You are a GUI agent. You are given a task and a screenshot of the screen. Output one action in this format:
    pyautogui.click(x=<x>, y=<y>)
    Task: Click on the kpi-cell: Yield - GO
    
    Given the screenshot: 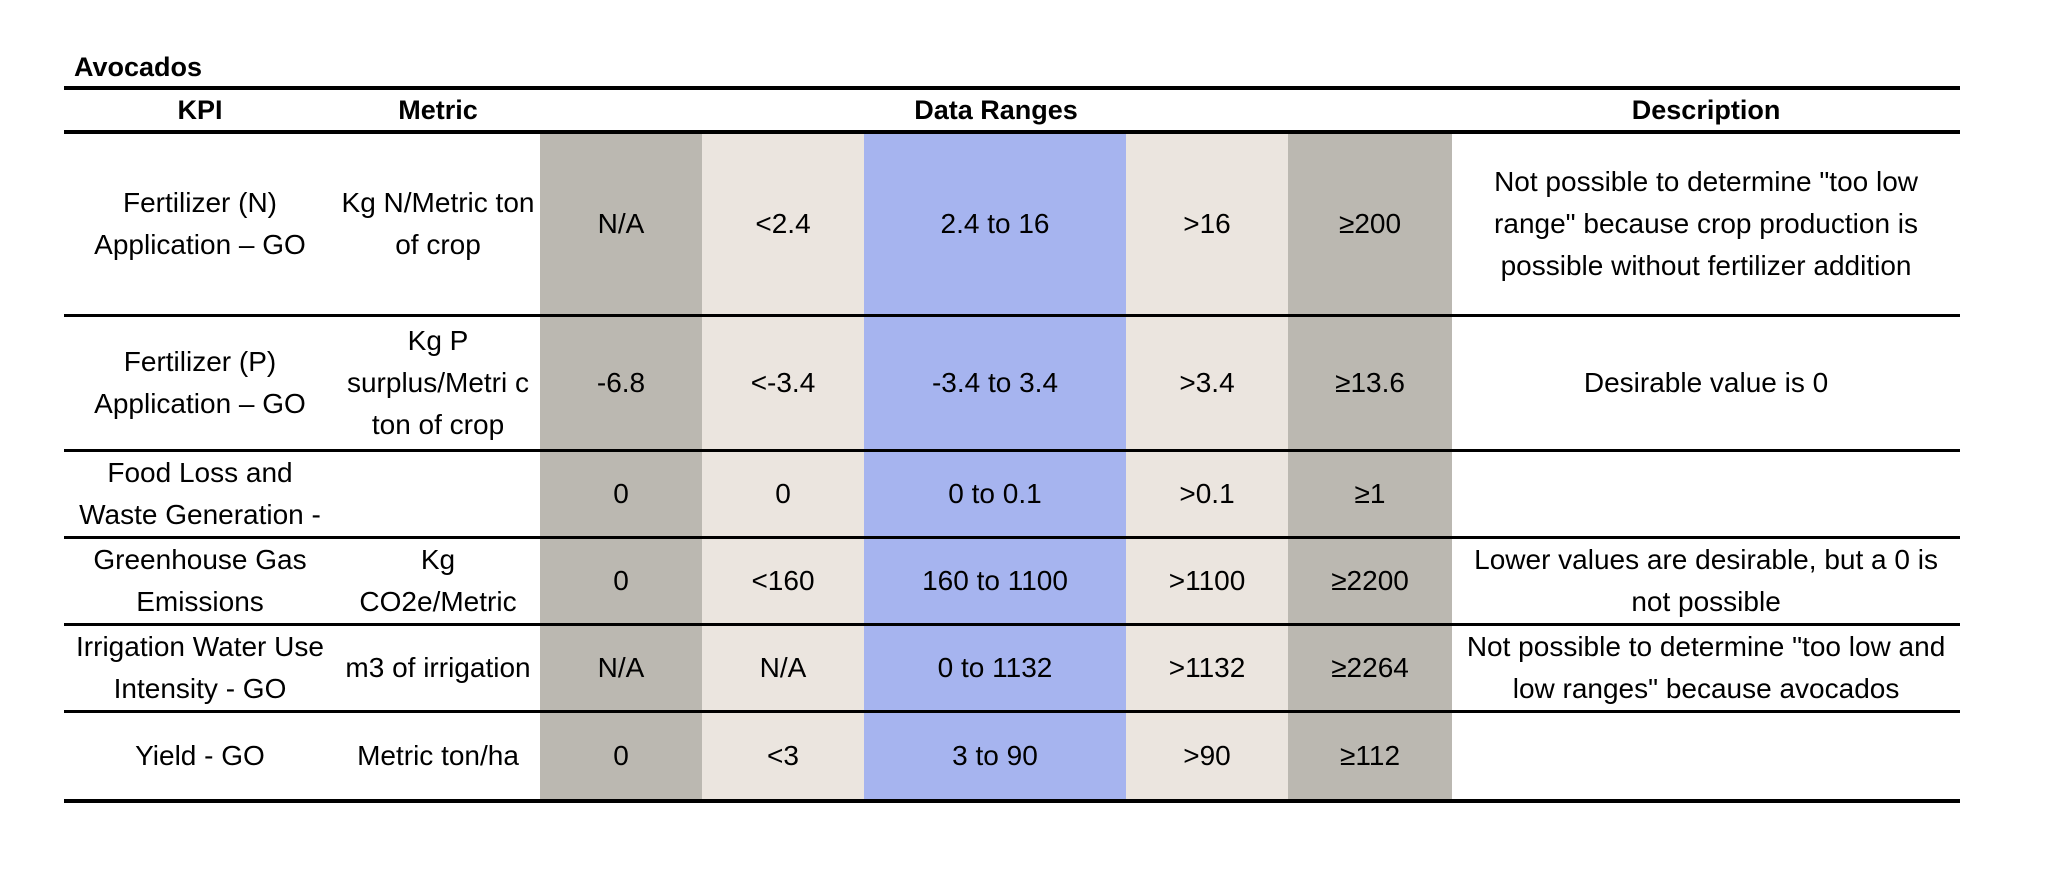 What is the action you would take?
    pyautogui.click(x=200, y=757)
    